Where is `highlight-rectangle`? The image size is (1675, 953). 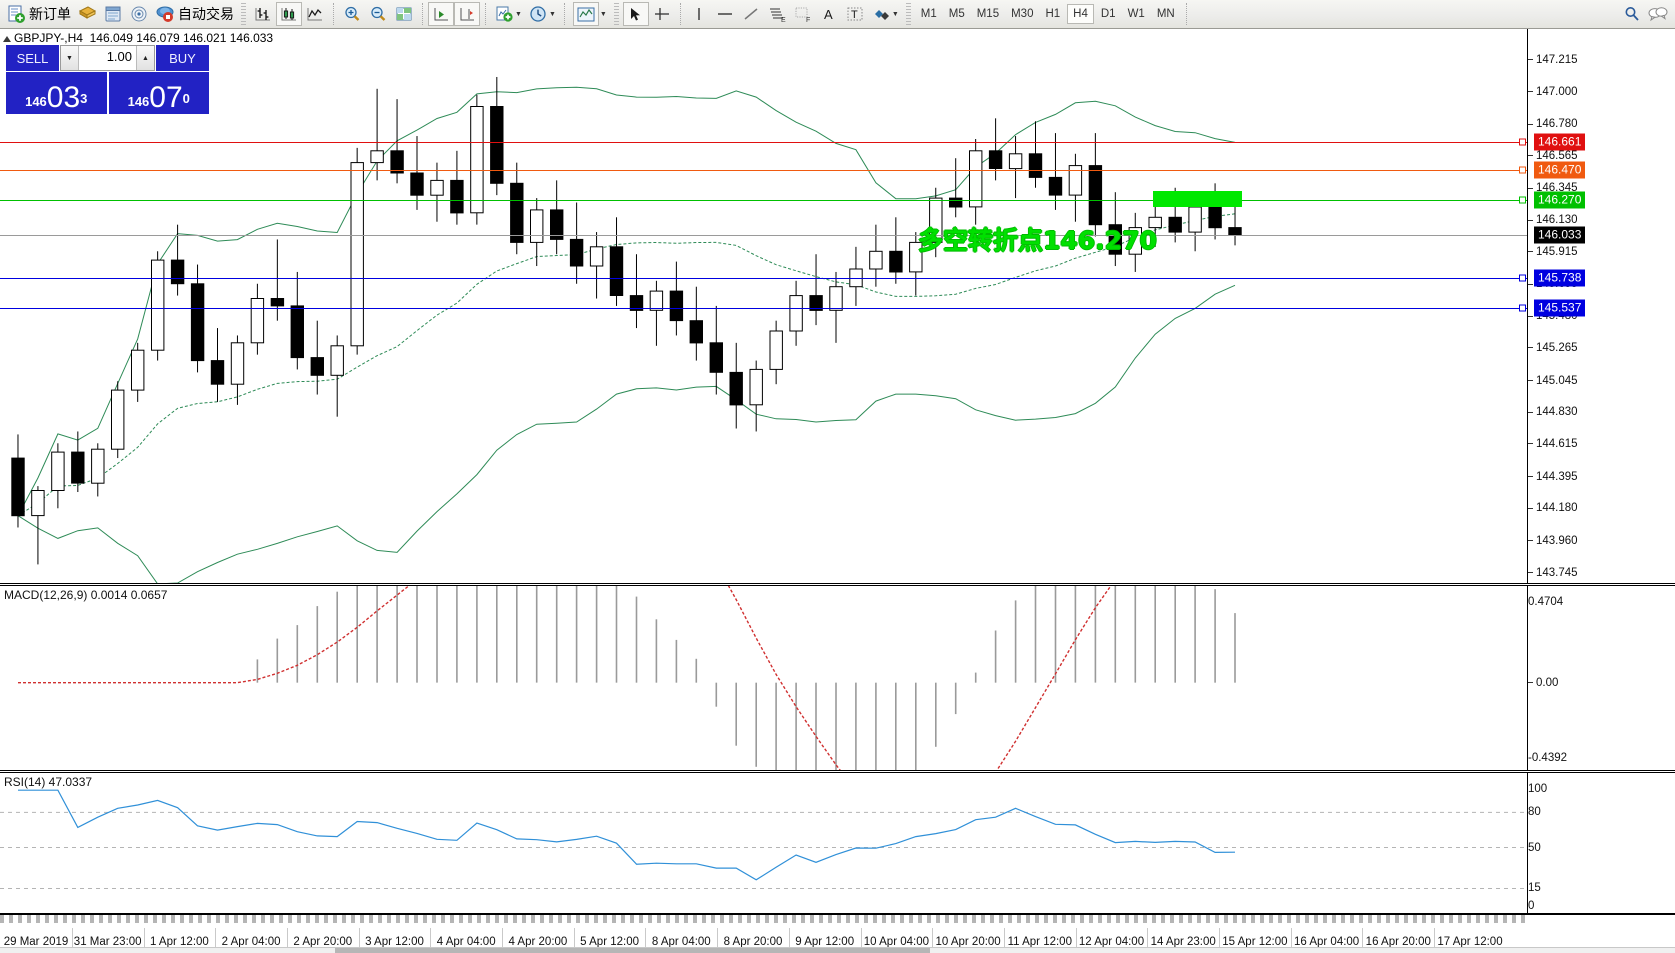 highlight-rectangle is located at coordinates (1197, 199).